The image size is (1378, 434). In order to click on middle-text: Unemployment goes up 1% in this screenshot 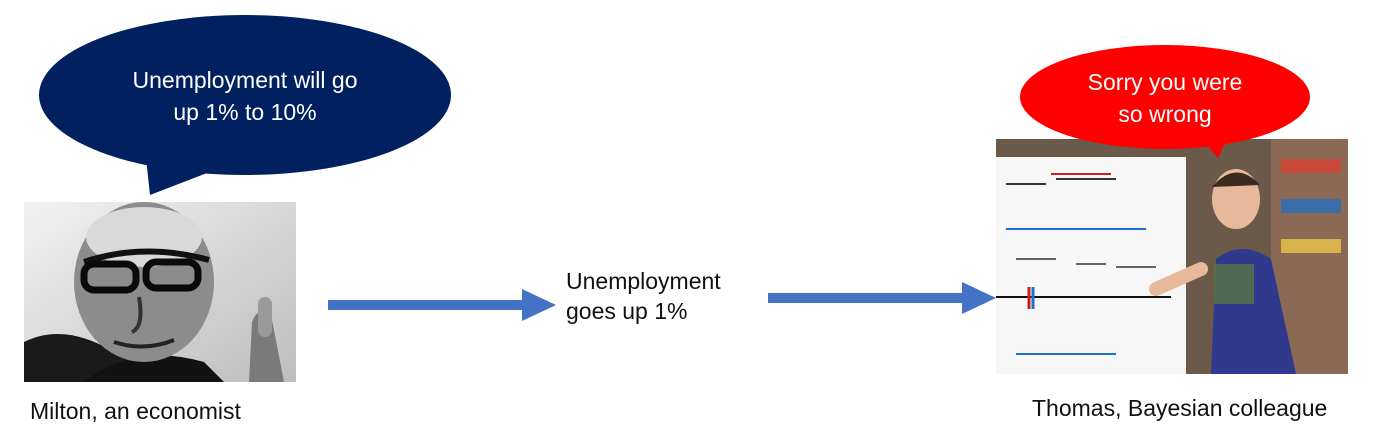, I will do `click(643, 296)`.